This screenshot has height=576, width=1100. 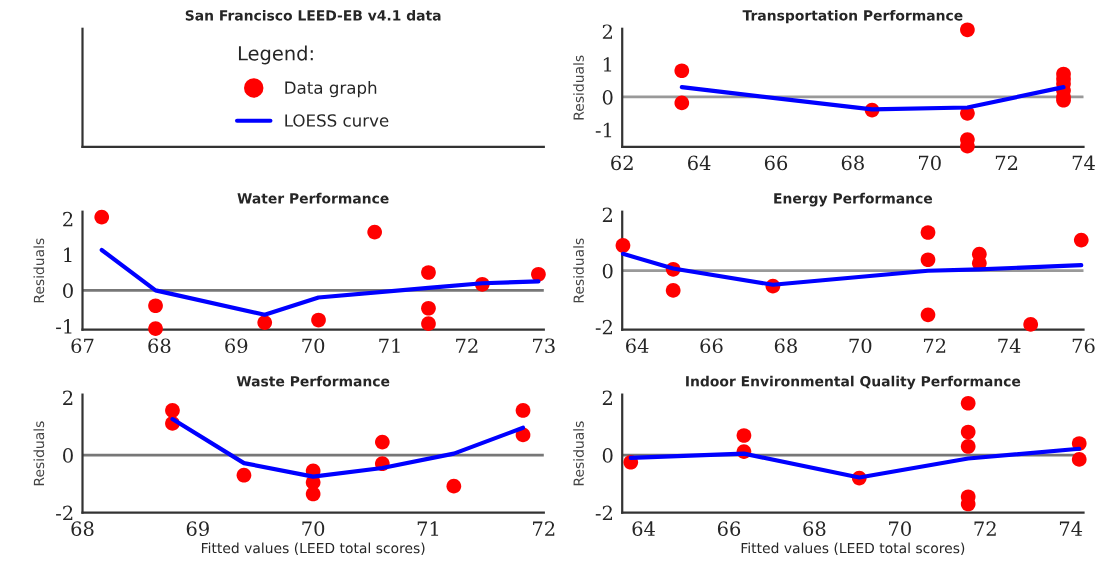 What do you see at coordinates (331, 89) in the screenshot?
I see `legend-label: Data graph` at bounding box center [331, 89].